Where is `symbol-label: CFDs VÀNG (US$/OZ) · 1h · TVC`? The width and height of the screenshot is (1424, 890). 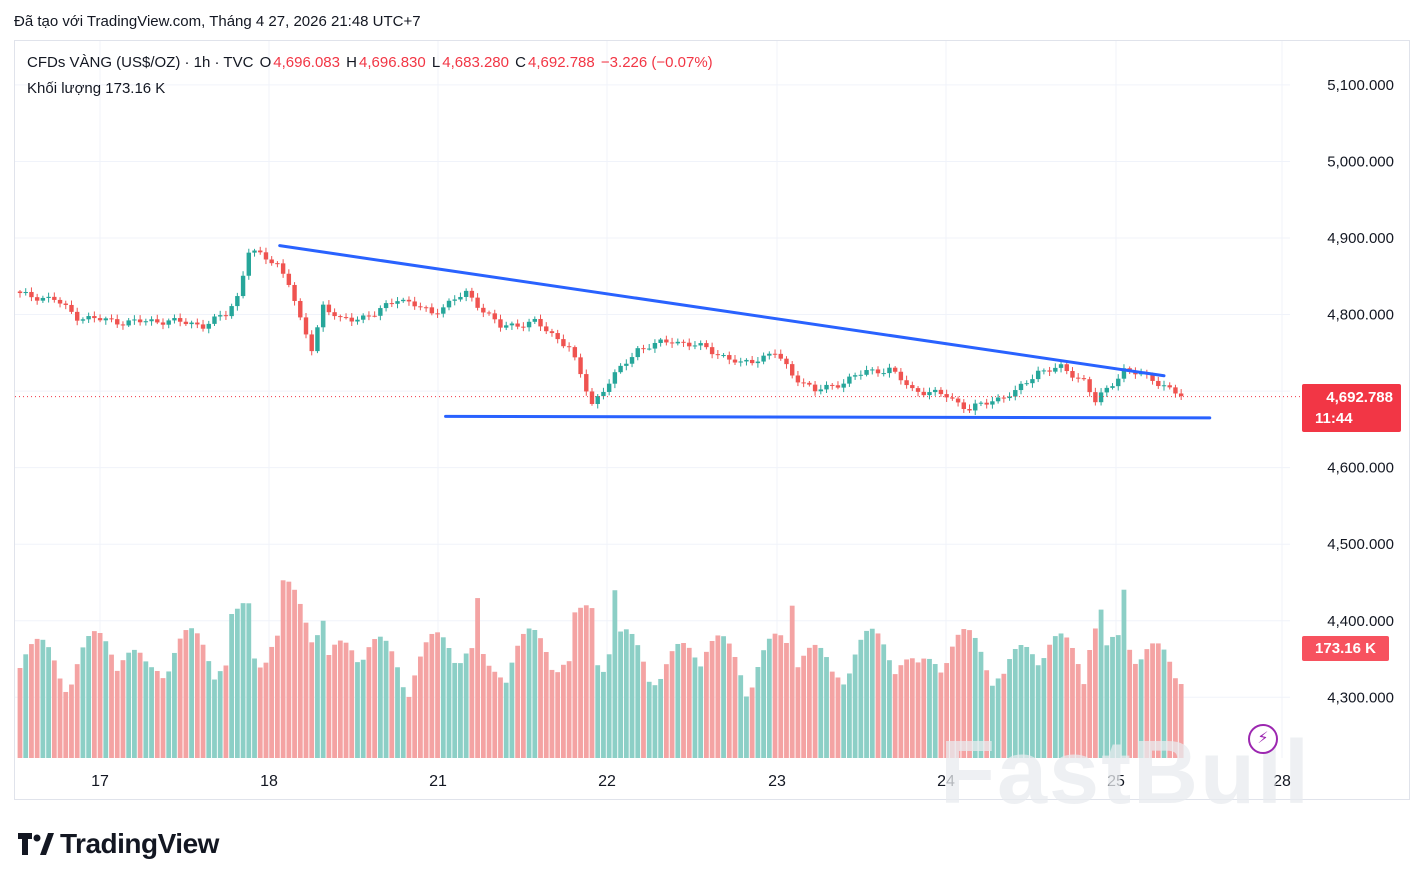
symbol-label: CFDs VÀNG (US$/OZ) · 1h · TVC is located at coordinates (140, 62).